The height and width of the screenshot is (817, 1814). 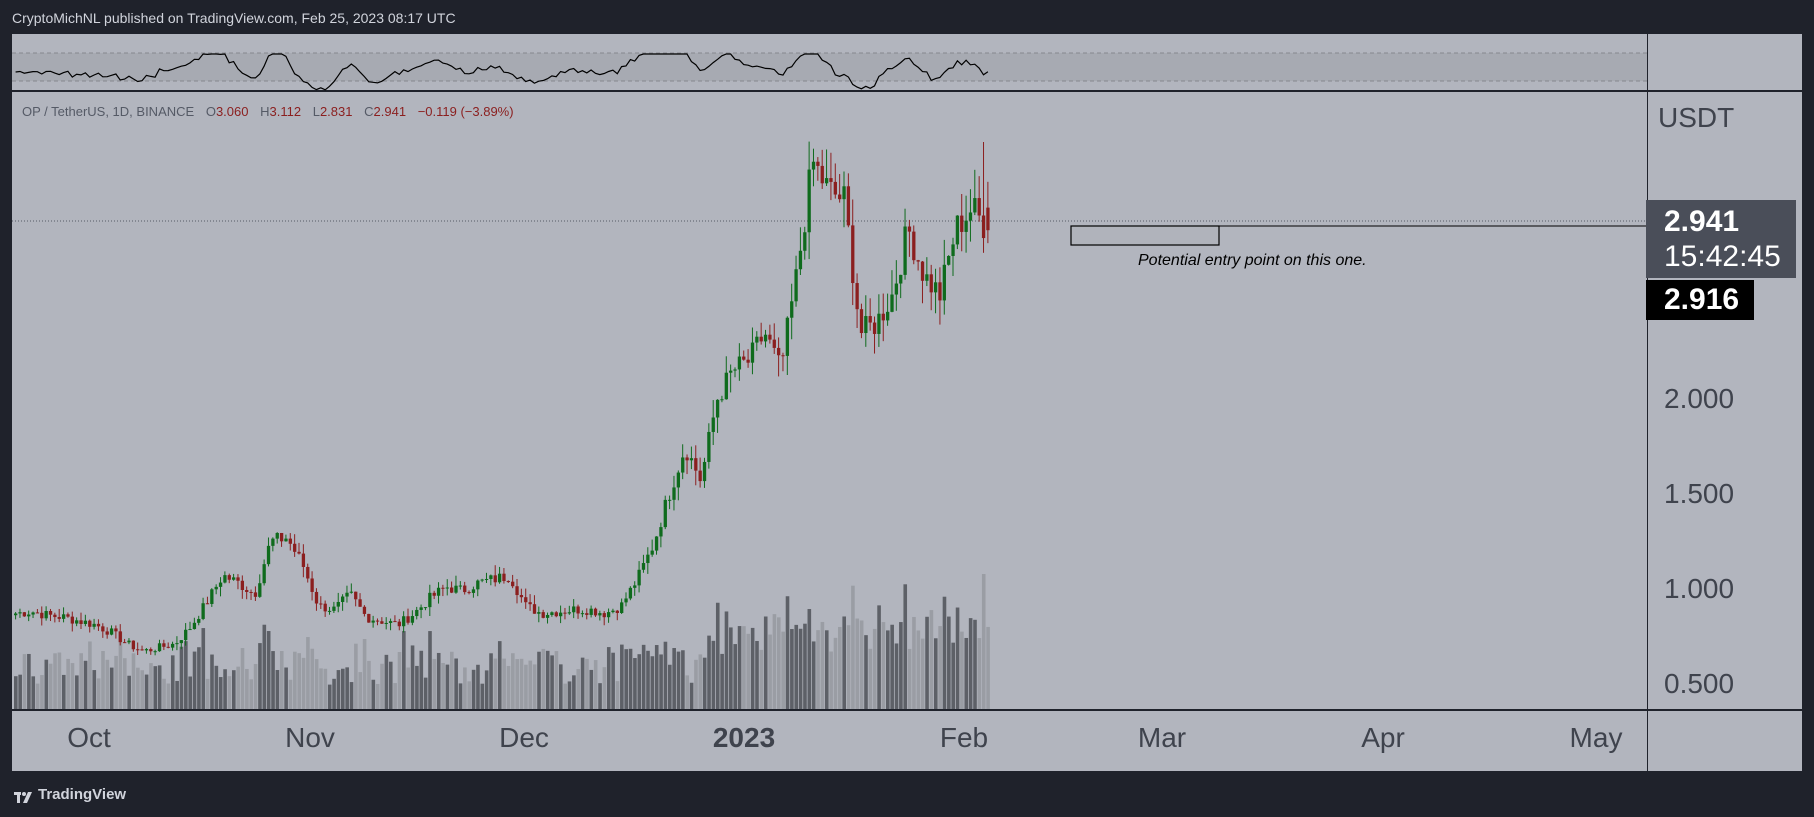 I want to click on oscillator-scale, so click(x=1725, y=62).